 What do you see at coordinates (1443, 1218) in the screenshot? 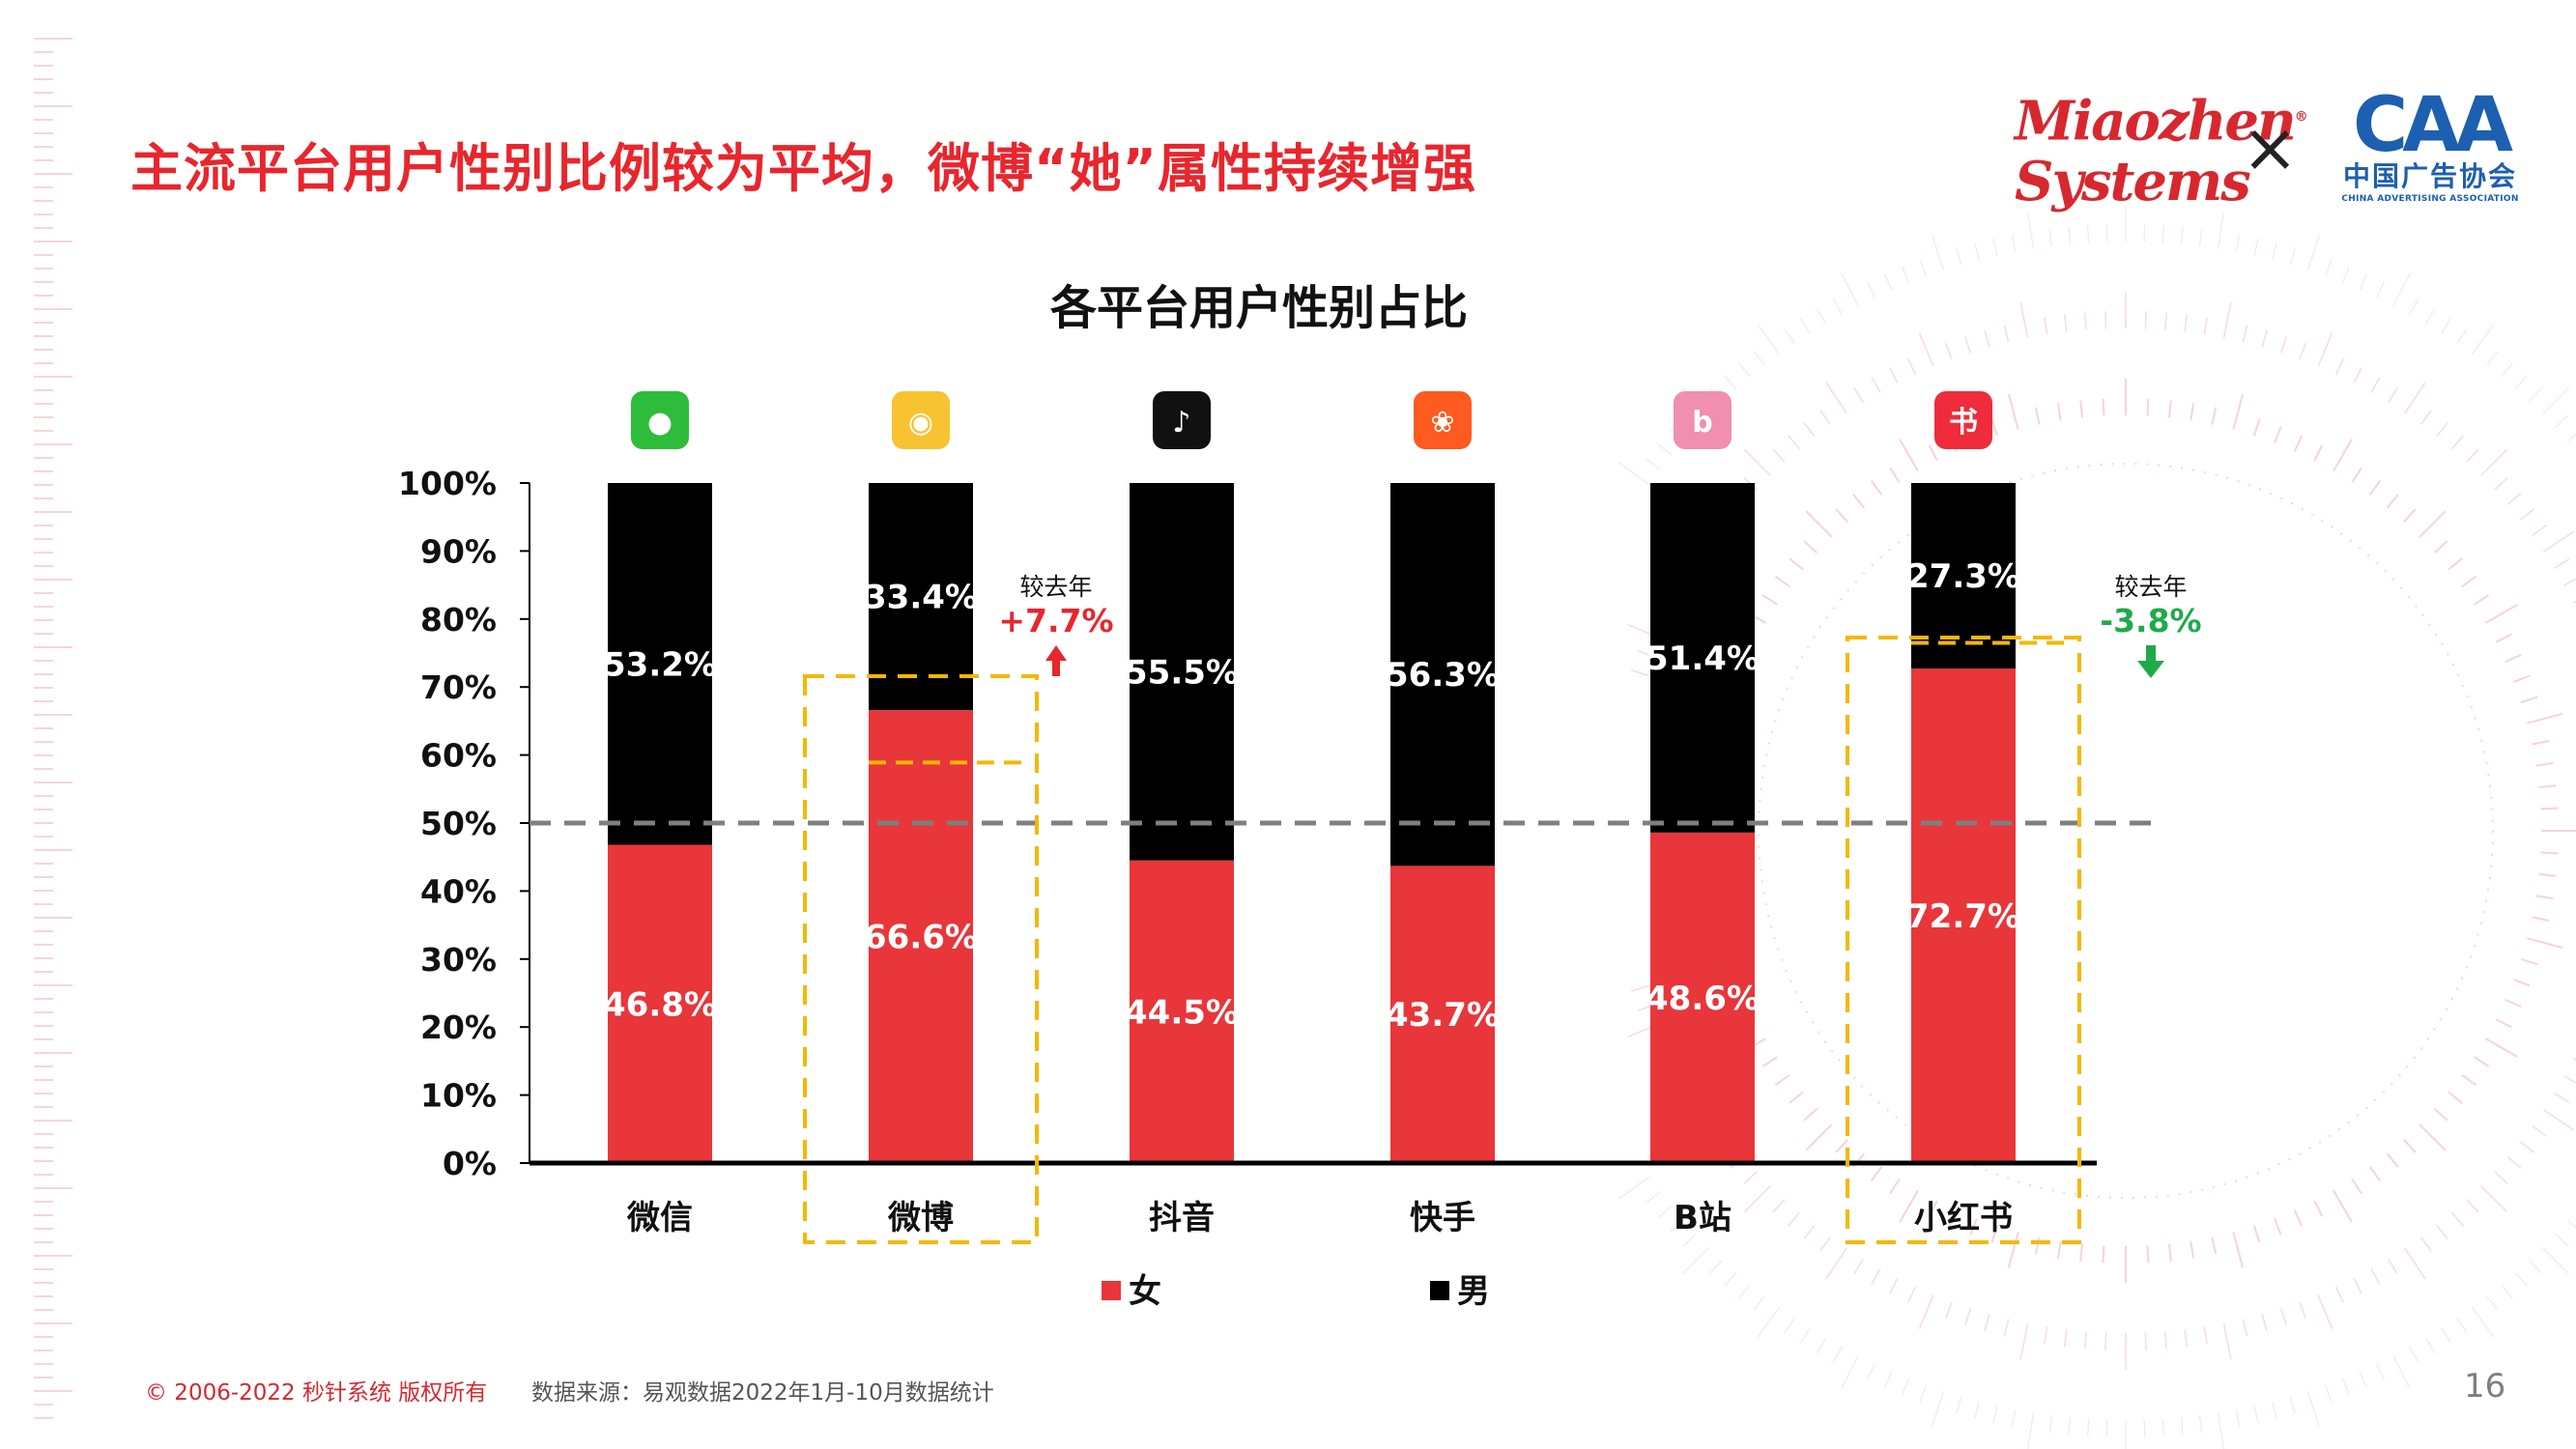
I see `x-tick-label: 快手` at bounding box center [1443, 1218].